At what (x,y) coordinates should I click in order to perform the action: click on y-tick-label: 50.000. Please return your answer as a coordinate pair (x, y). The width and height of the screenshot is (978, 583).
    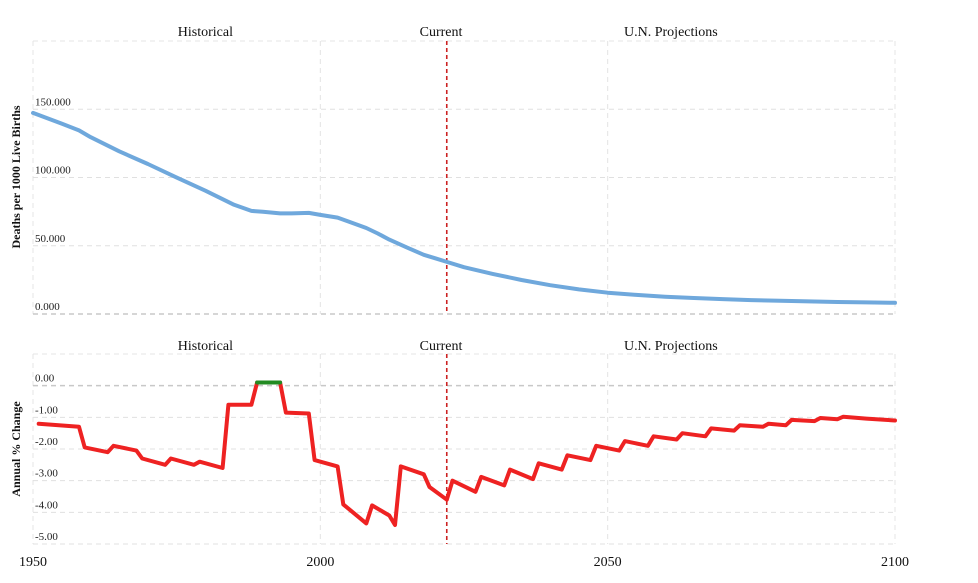
    Looking at the image, I should click on (50, 239).